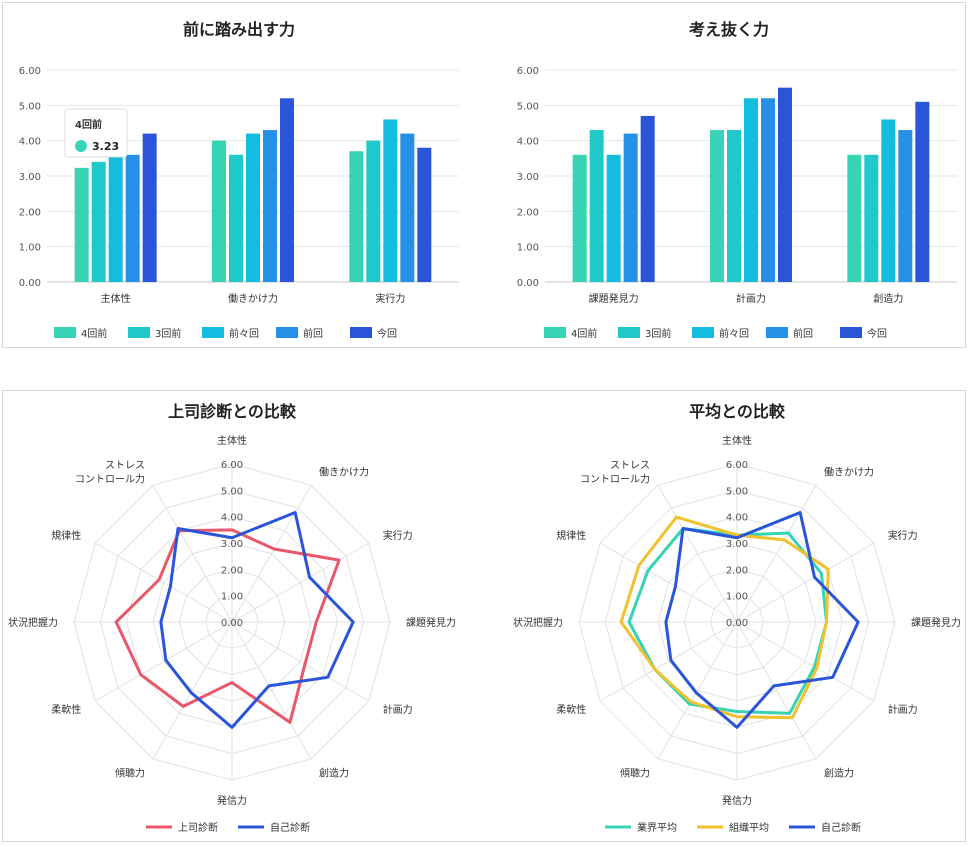 This screenshot has height=846, width=968. I want to click on radial-tick-label: 5.00, so click(232, 491).